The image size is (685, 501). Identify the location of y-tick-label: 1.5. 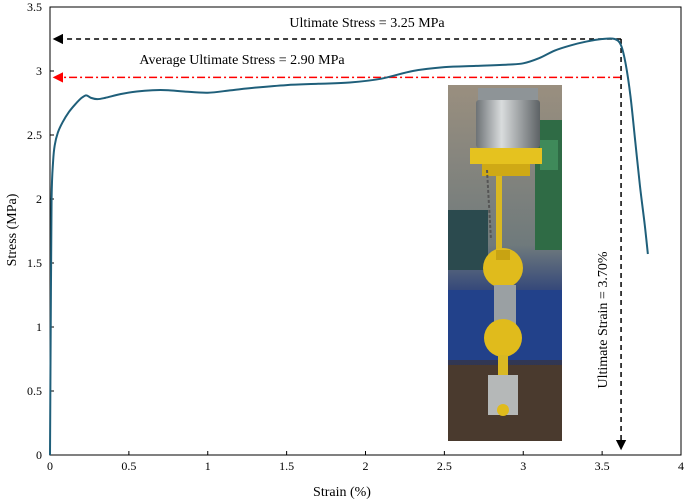
(34, 263).